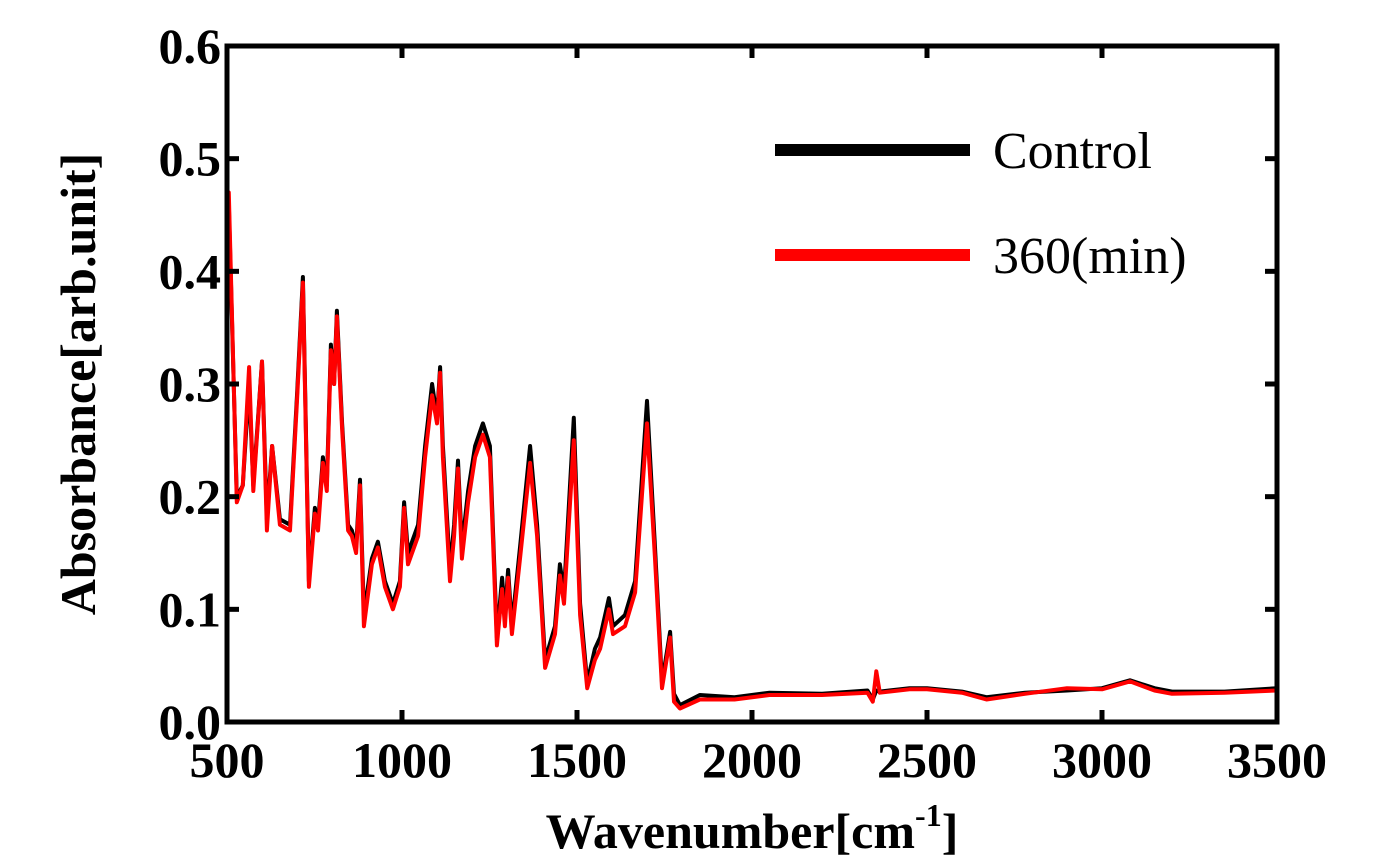 This screenshot has width=1399, height=855. I want to click on x-tick-label: 1000, so click(402, 760).